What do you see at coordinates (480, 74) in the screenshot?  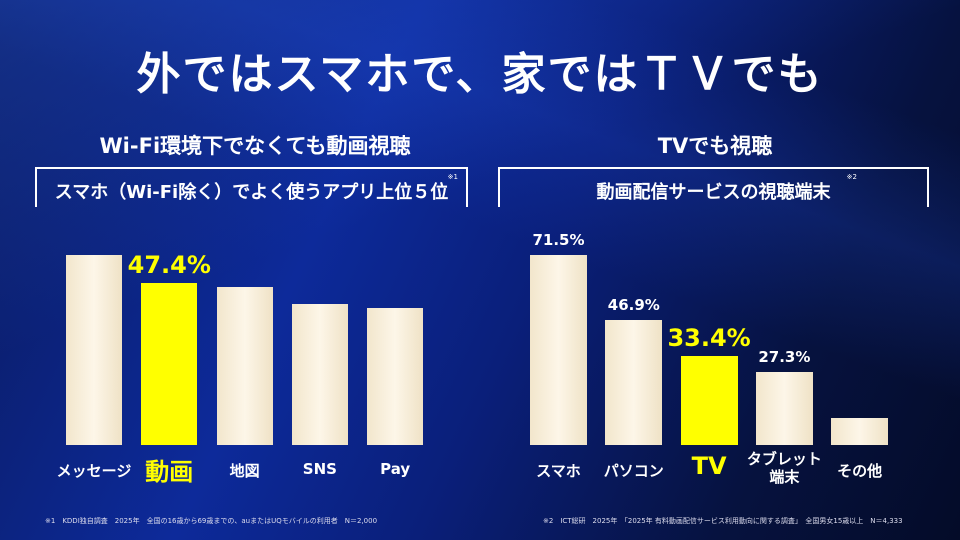 I see `page-title: 外ではスマホで、家ではＴＶでも` at bounding box center [480, 74].